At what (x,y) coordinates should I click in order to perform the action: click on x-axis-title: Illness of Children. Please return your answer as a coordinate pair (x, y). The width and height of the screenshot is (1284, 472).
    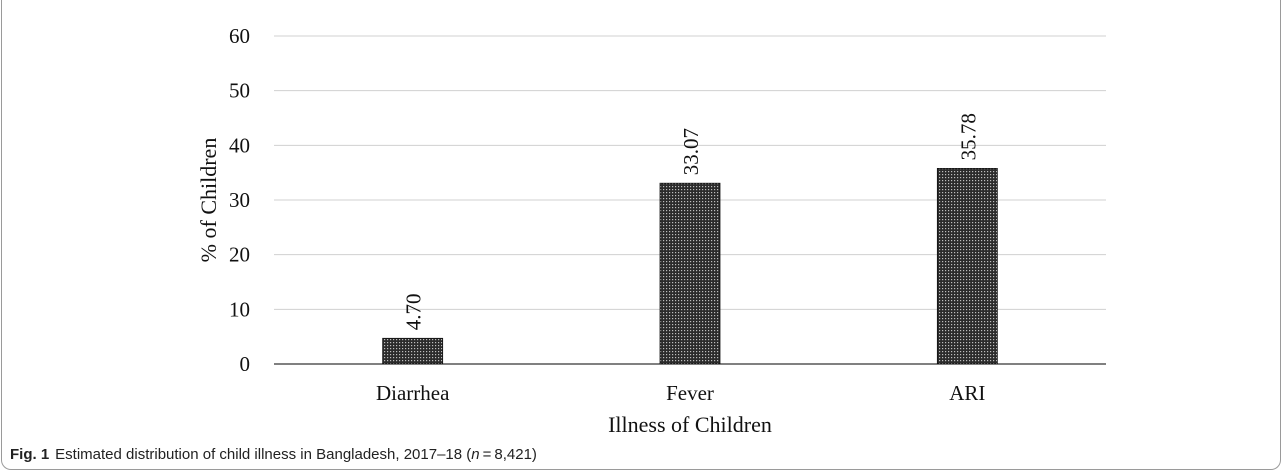
    Looking at the image, I should click on (690, 424).